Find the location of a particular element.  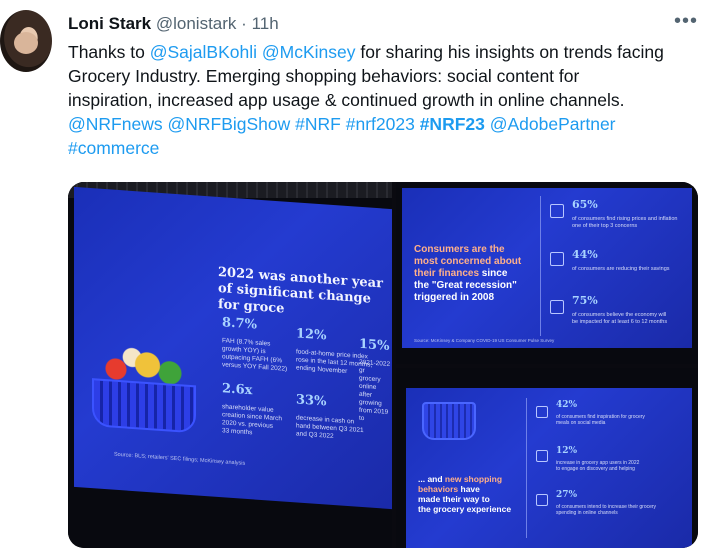

hashtag-link: #nrf2023 is located at coordinates (380, 124).